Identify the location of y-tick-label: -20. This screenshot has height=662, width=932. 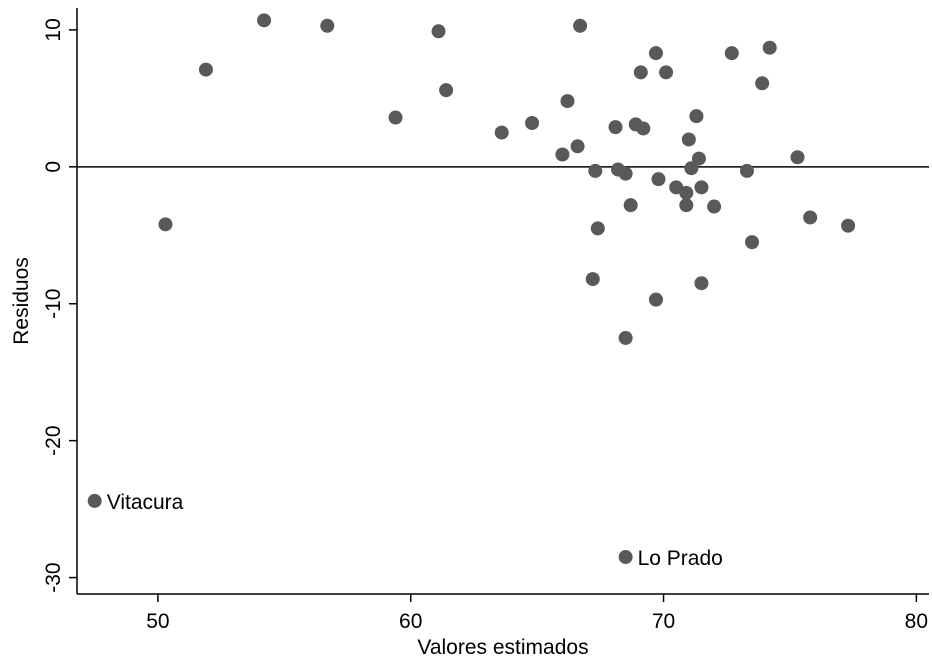
(53, 440).